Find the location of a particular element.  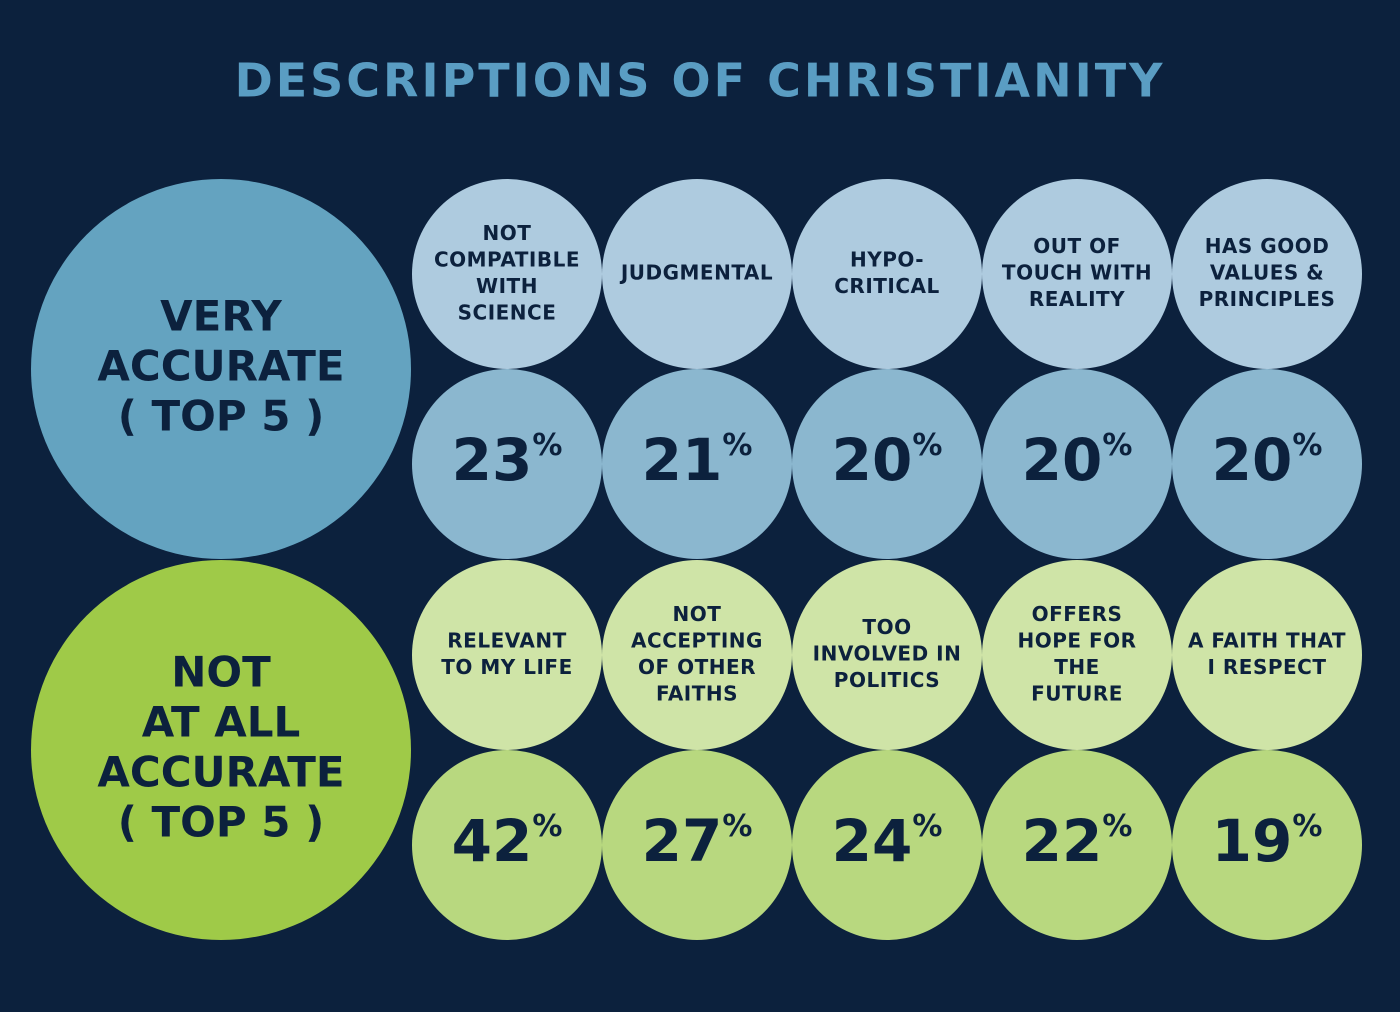

item-label: REALITY is located at coordinates (1077, 299).